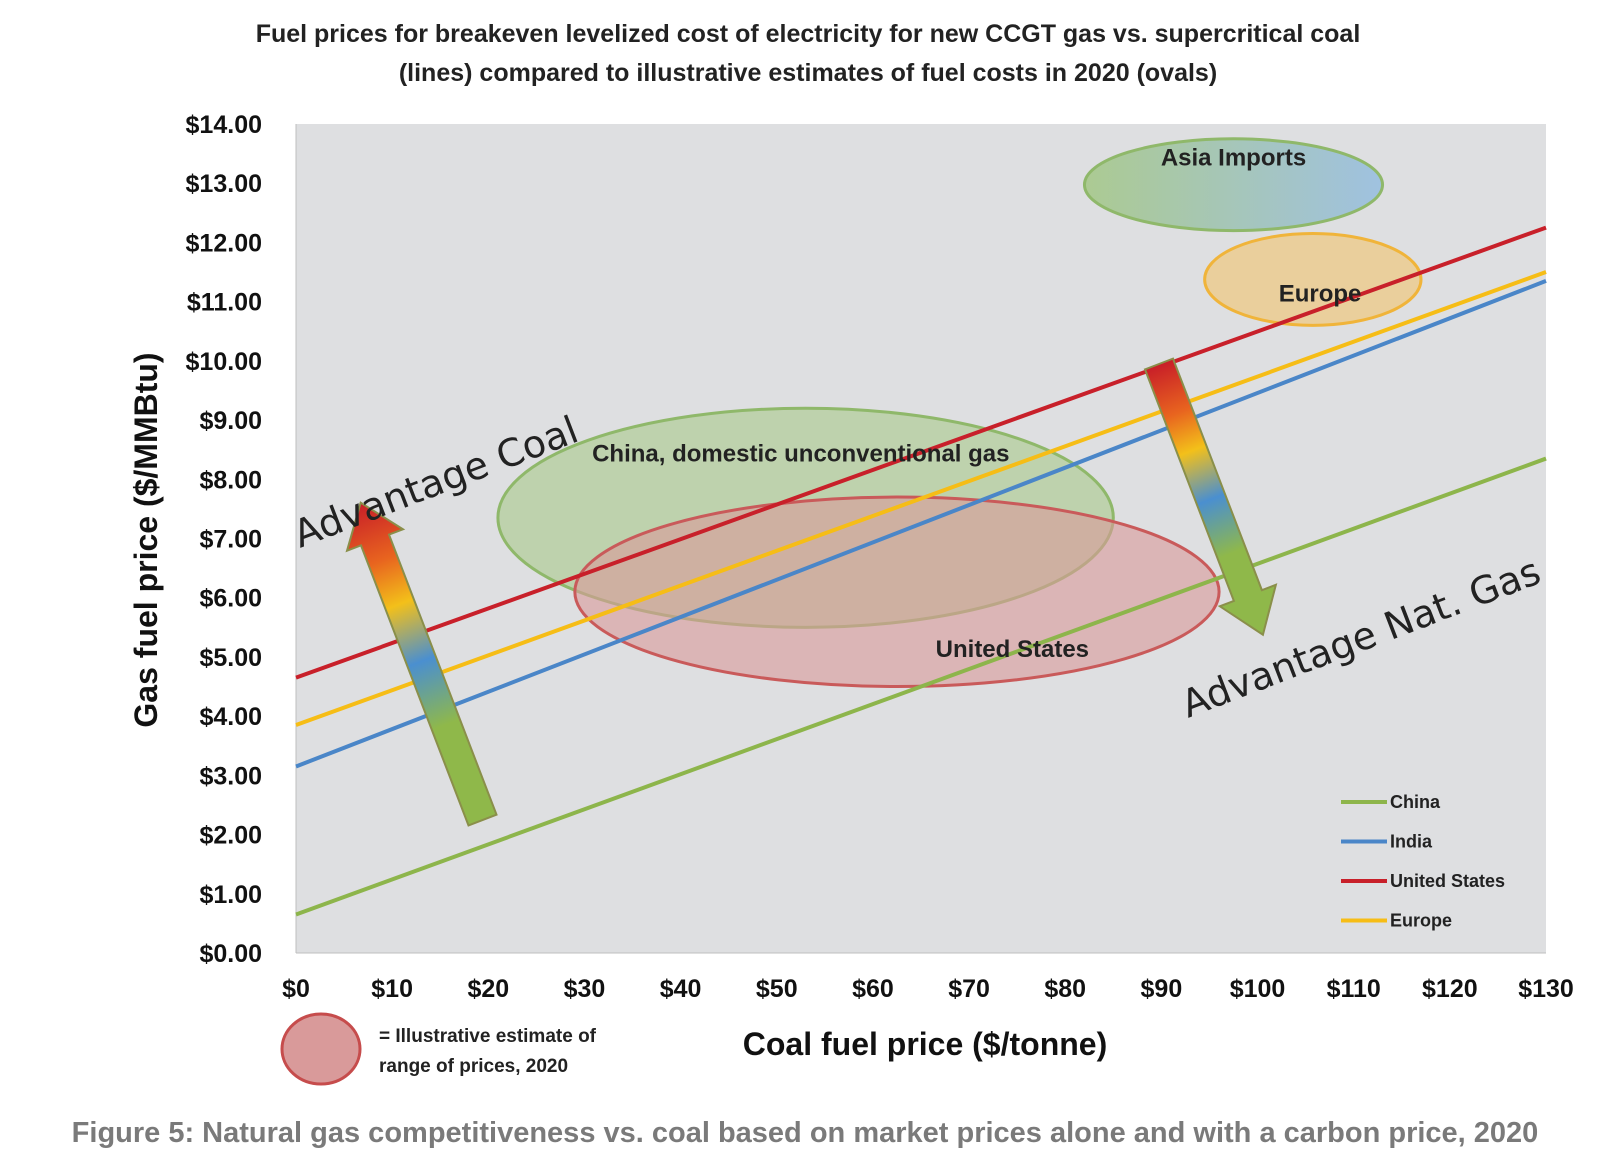 Image resolution: width=1600 pixels, height=1166 pixels. I want to click on x-tick-label: $80, so click(1065, 989).